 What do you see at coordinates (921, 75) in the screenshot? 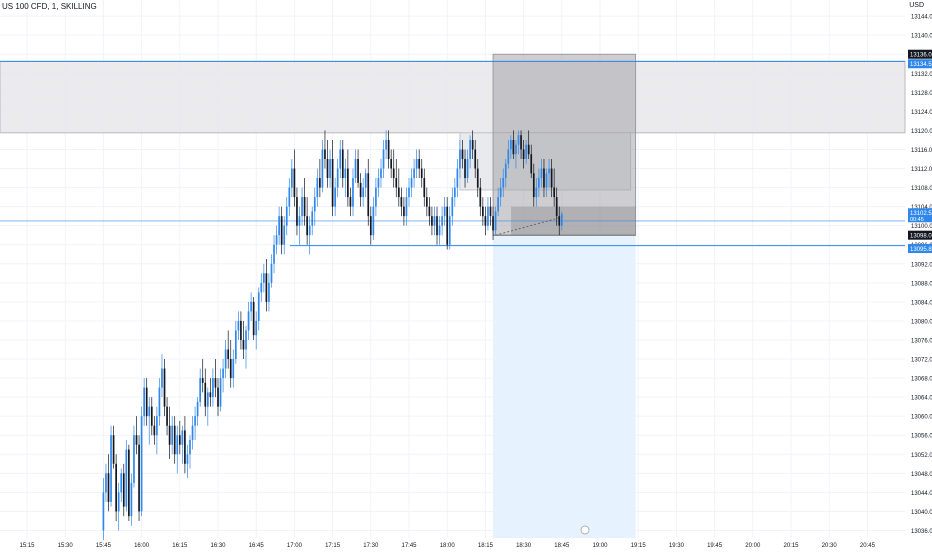
I see `y-tick-label: 13132.0` at bounding box center [921, 75].